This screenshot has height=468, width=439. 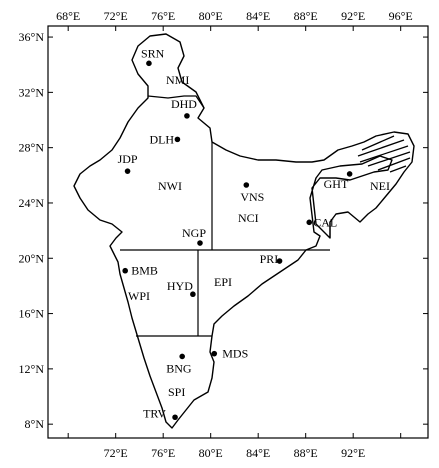 What do you see at coordinates (214, 353) in the screenshot?
I see `station-dot-mds` at bounding box center [214, 353].